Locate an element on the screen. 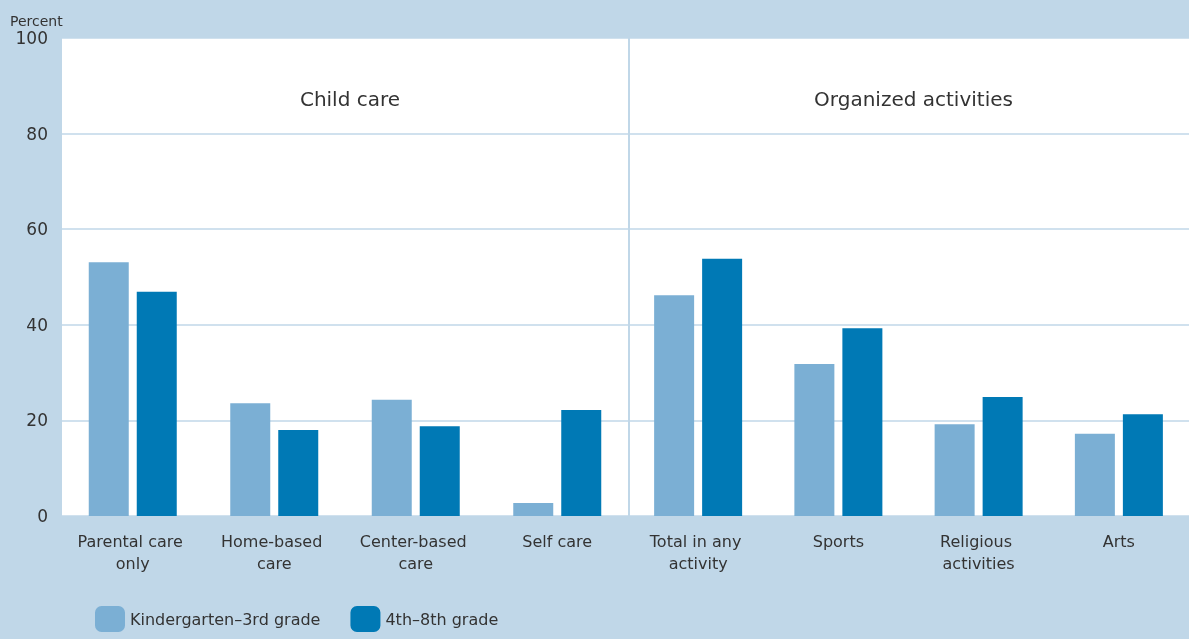 This screenshot has height=639, width=1189. text: Organized activities is located at coordinates (913, 99).